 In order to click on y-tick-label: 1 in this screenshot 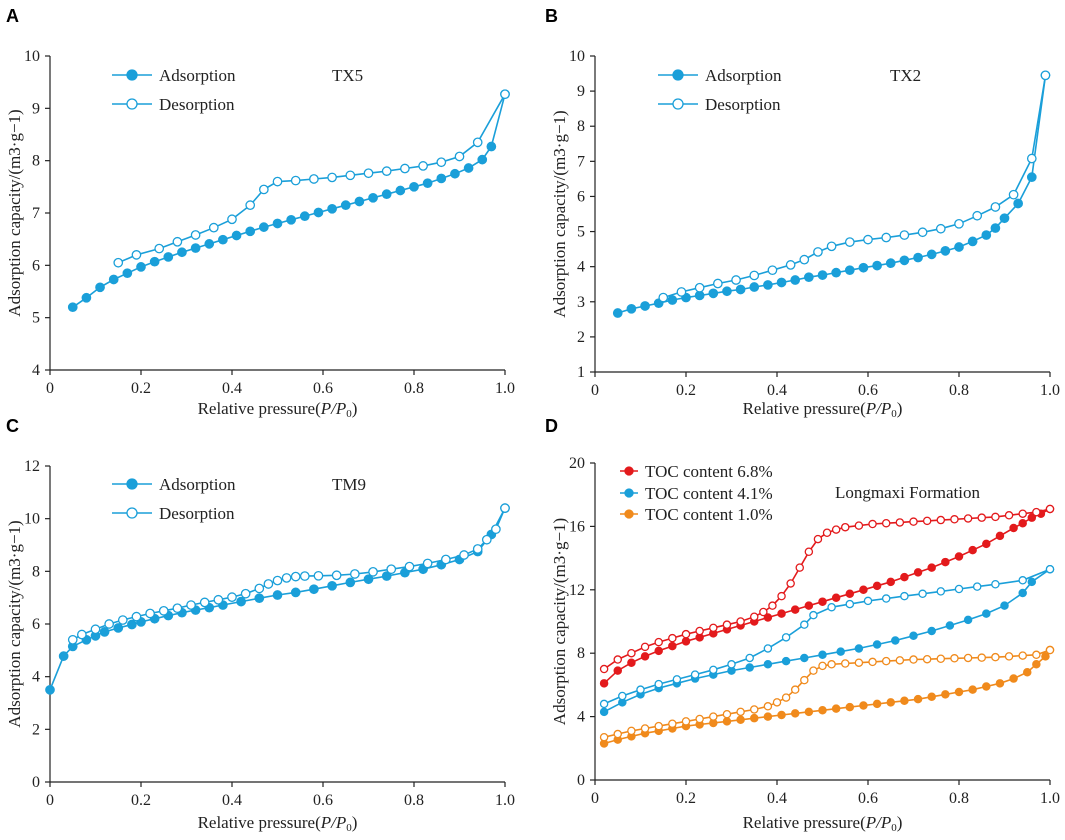, I will do `click(581, 372)`.